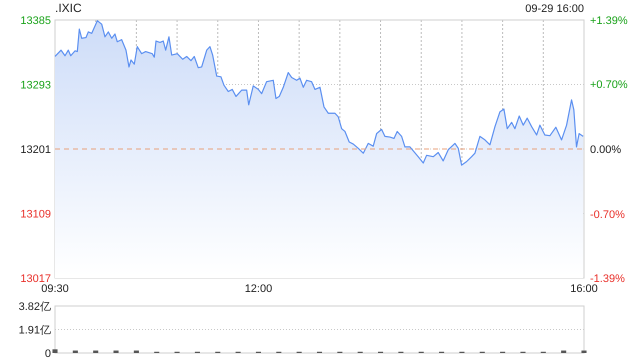  I want to click on y2-tick-label: -1.39%, so click(608, 279).